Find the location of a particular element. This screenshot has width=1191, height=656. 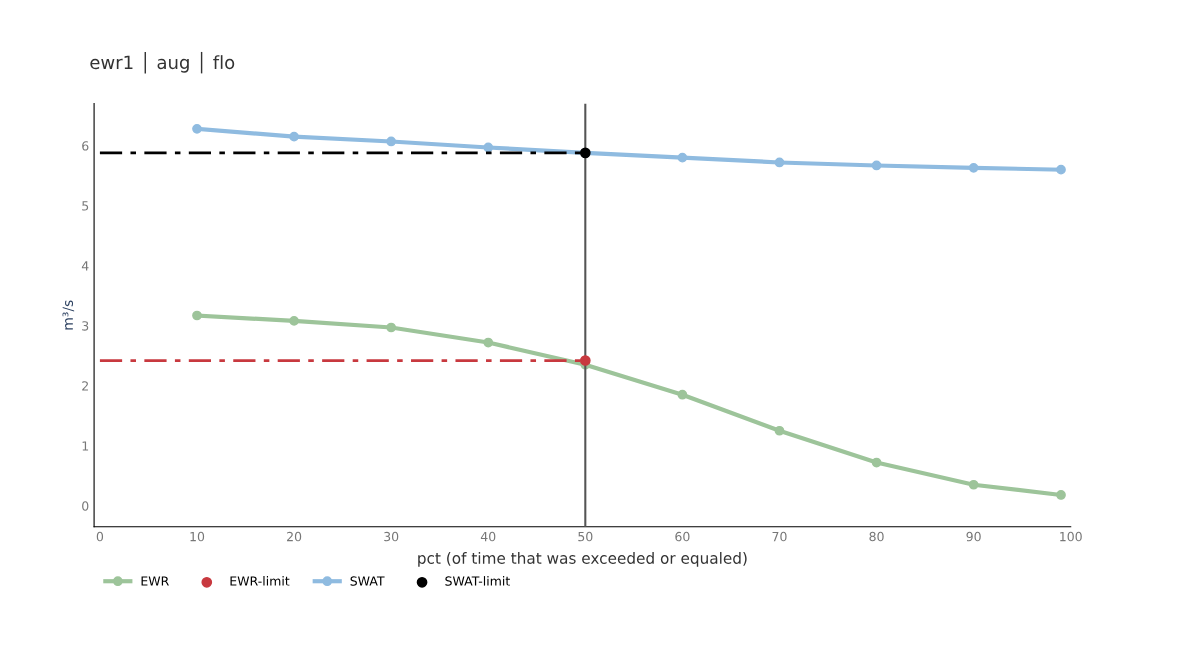

y-tick-label: 5 is located at coordinates (85, 206).